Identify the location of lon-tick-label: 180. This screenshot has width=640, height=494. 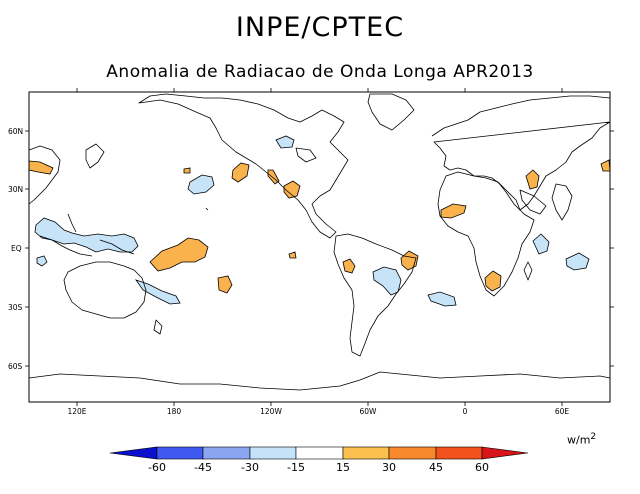
(174, 411).